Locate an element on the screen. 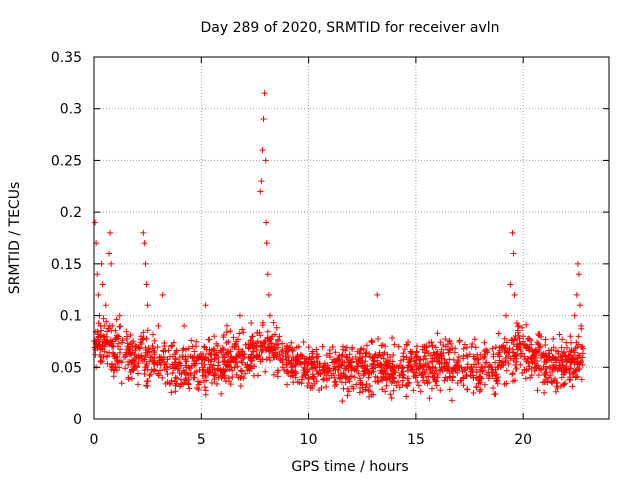  y-axis-label: SRMTID / TECUs is located at coordinates (15, 238).